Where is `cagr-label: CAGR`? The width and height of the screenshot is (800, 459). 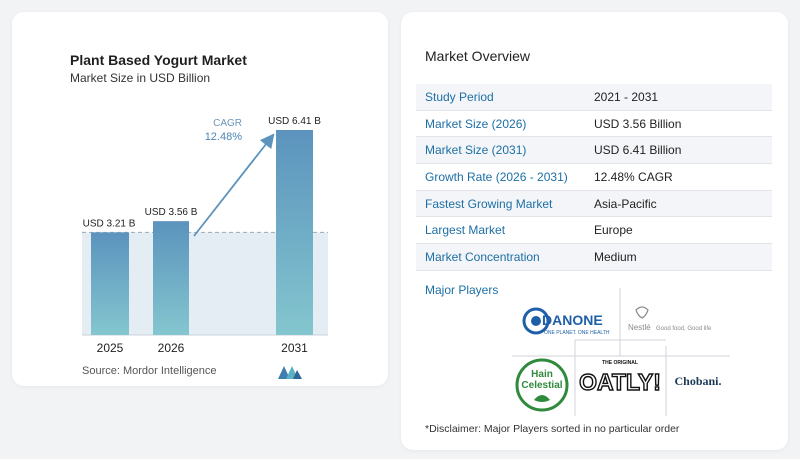
cagr-label: CAGR is located at coordinates (227, 123).